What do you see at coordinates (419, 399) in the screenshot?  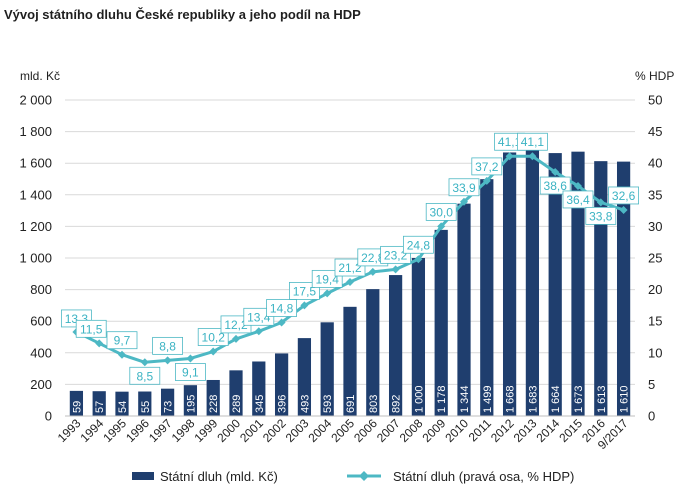 I see `bar-value-label: 1 000` at bounding box center [419, 399].